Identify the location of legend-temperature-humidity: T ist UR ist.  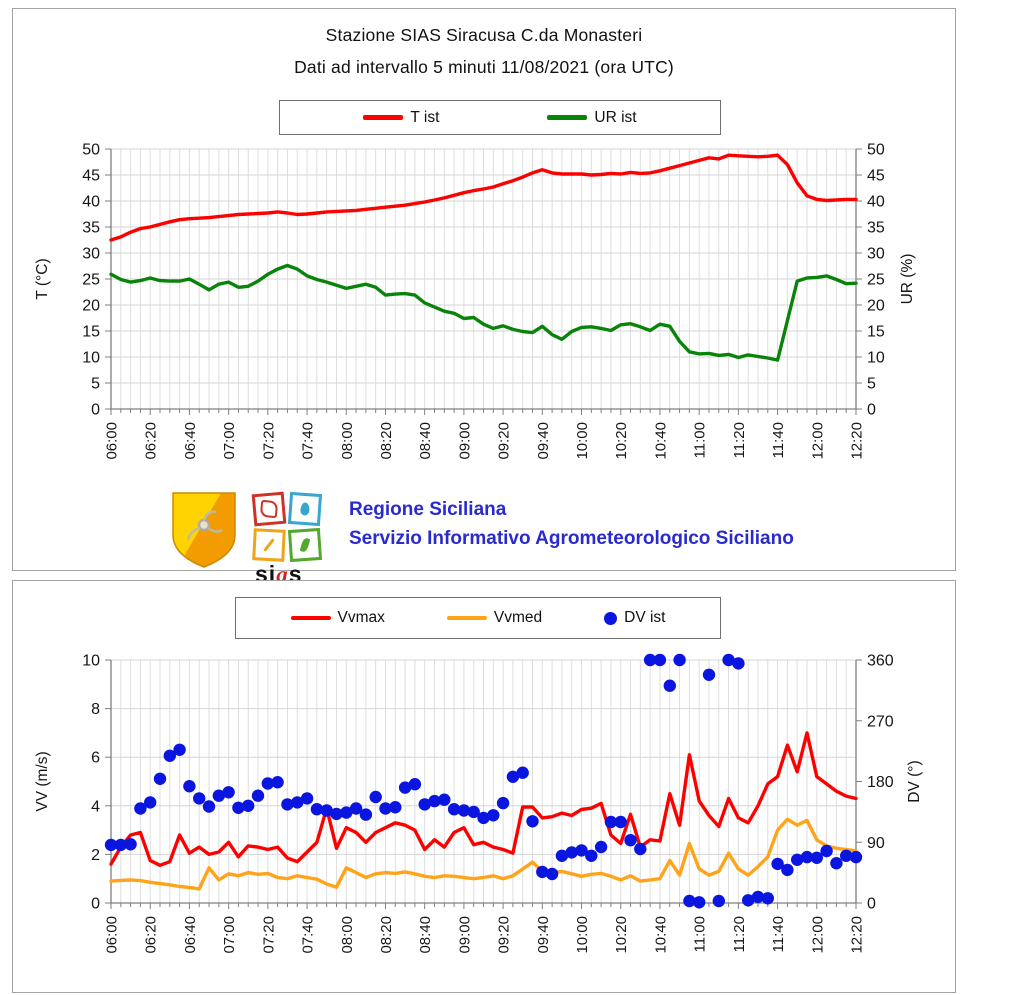
(500, 117).